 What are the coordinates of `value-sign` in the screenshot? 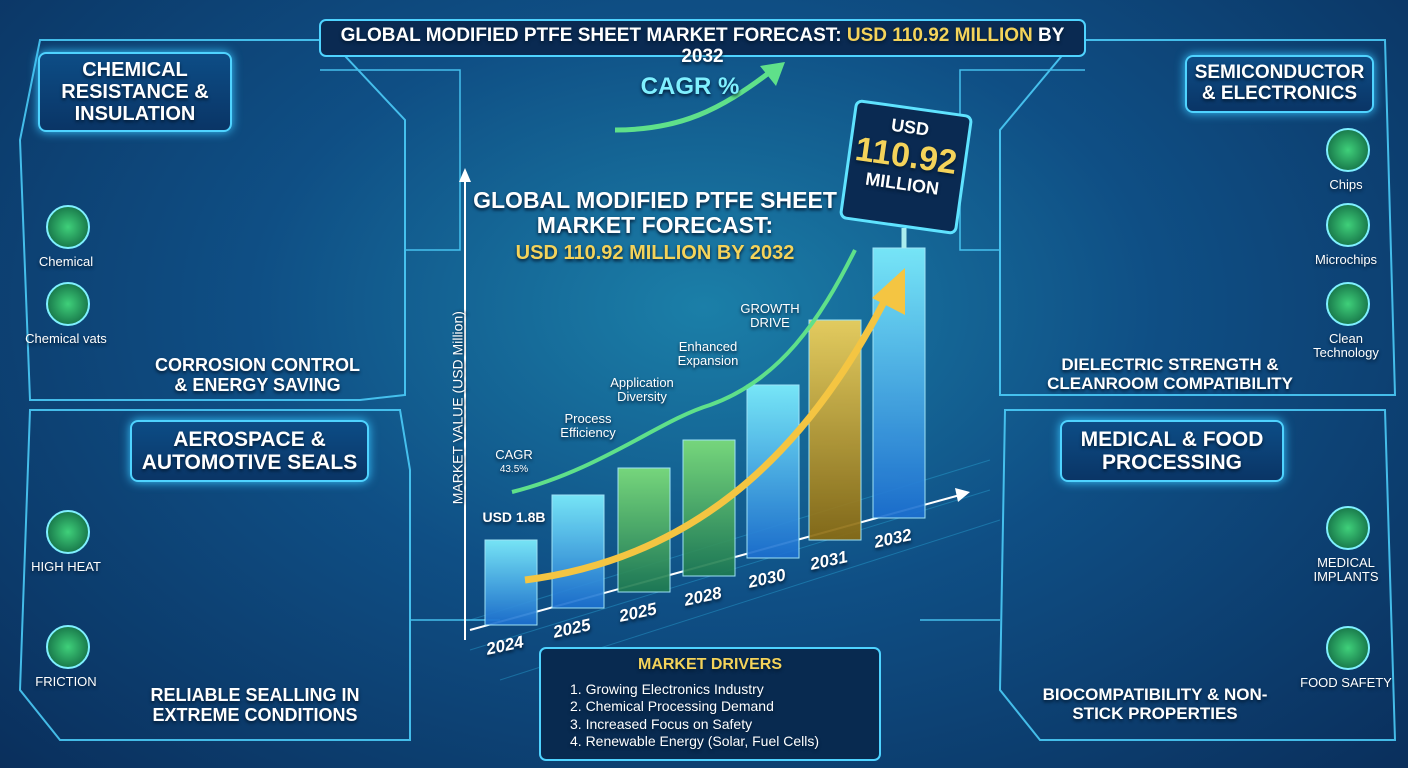 It's located at (906, 167).